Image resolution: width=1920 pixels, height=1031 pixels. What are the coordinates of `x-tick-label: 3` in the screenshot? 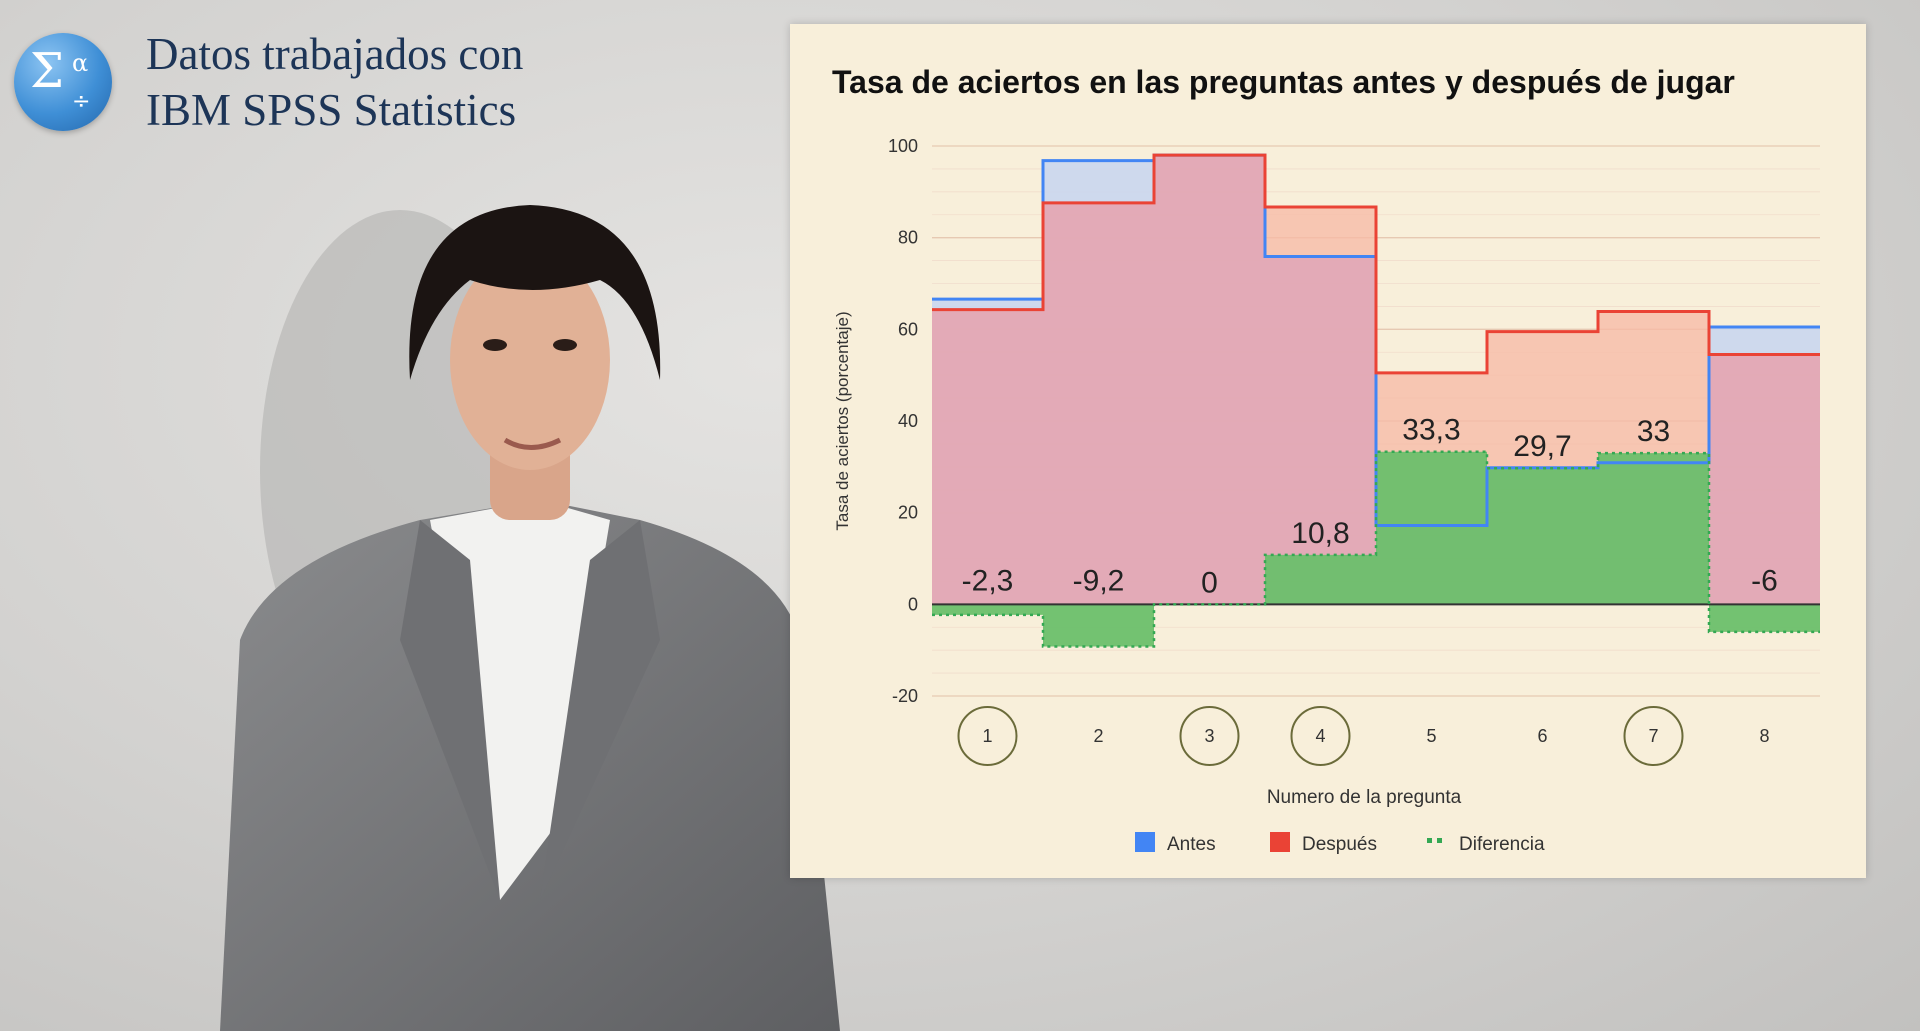 It's located at (1209, 736).